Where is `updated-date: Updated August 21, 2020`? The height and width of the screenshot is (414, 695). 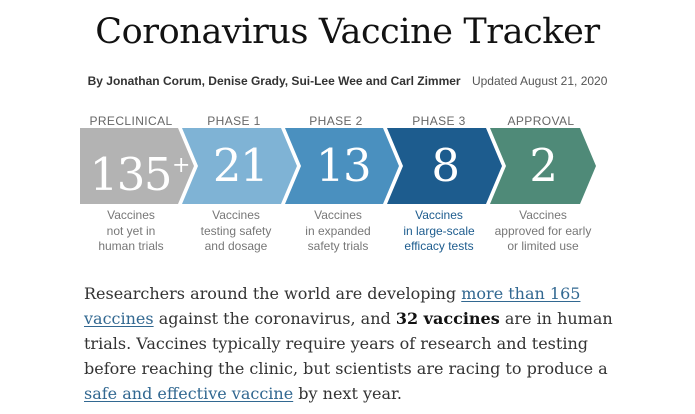
updated-date: Updated August 21, 2020 is located at coordinates (539, 81).